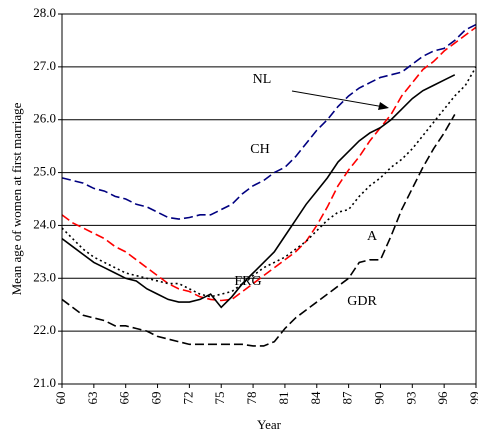 The height and width of the screenshot is (436, 478). What do you see at coordinates (262, 79) in the screenshot?
I see `annotation: NL` at bounding box center [262, 79].